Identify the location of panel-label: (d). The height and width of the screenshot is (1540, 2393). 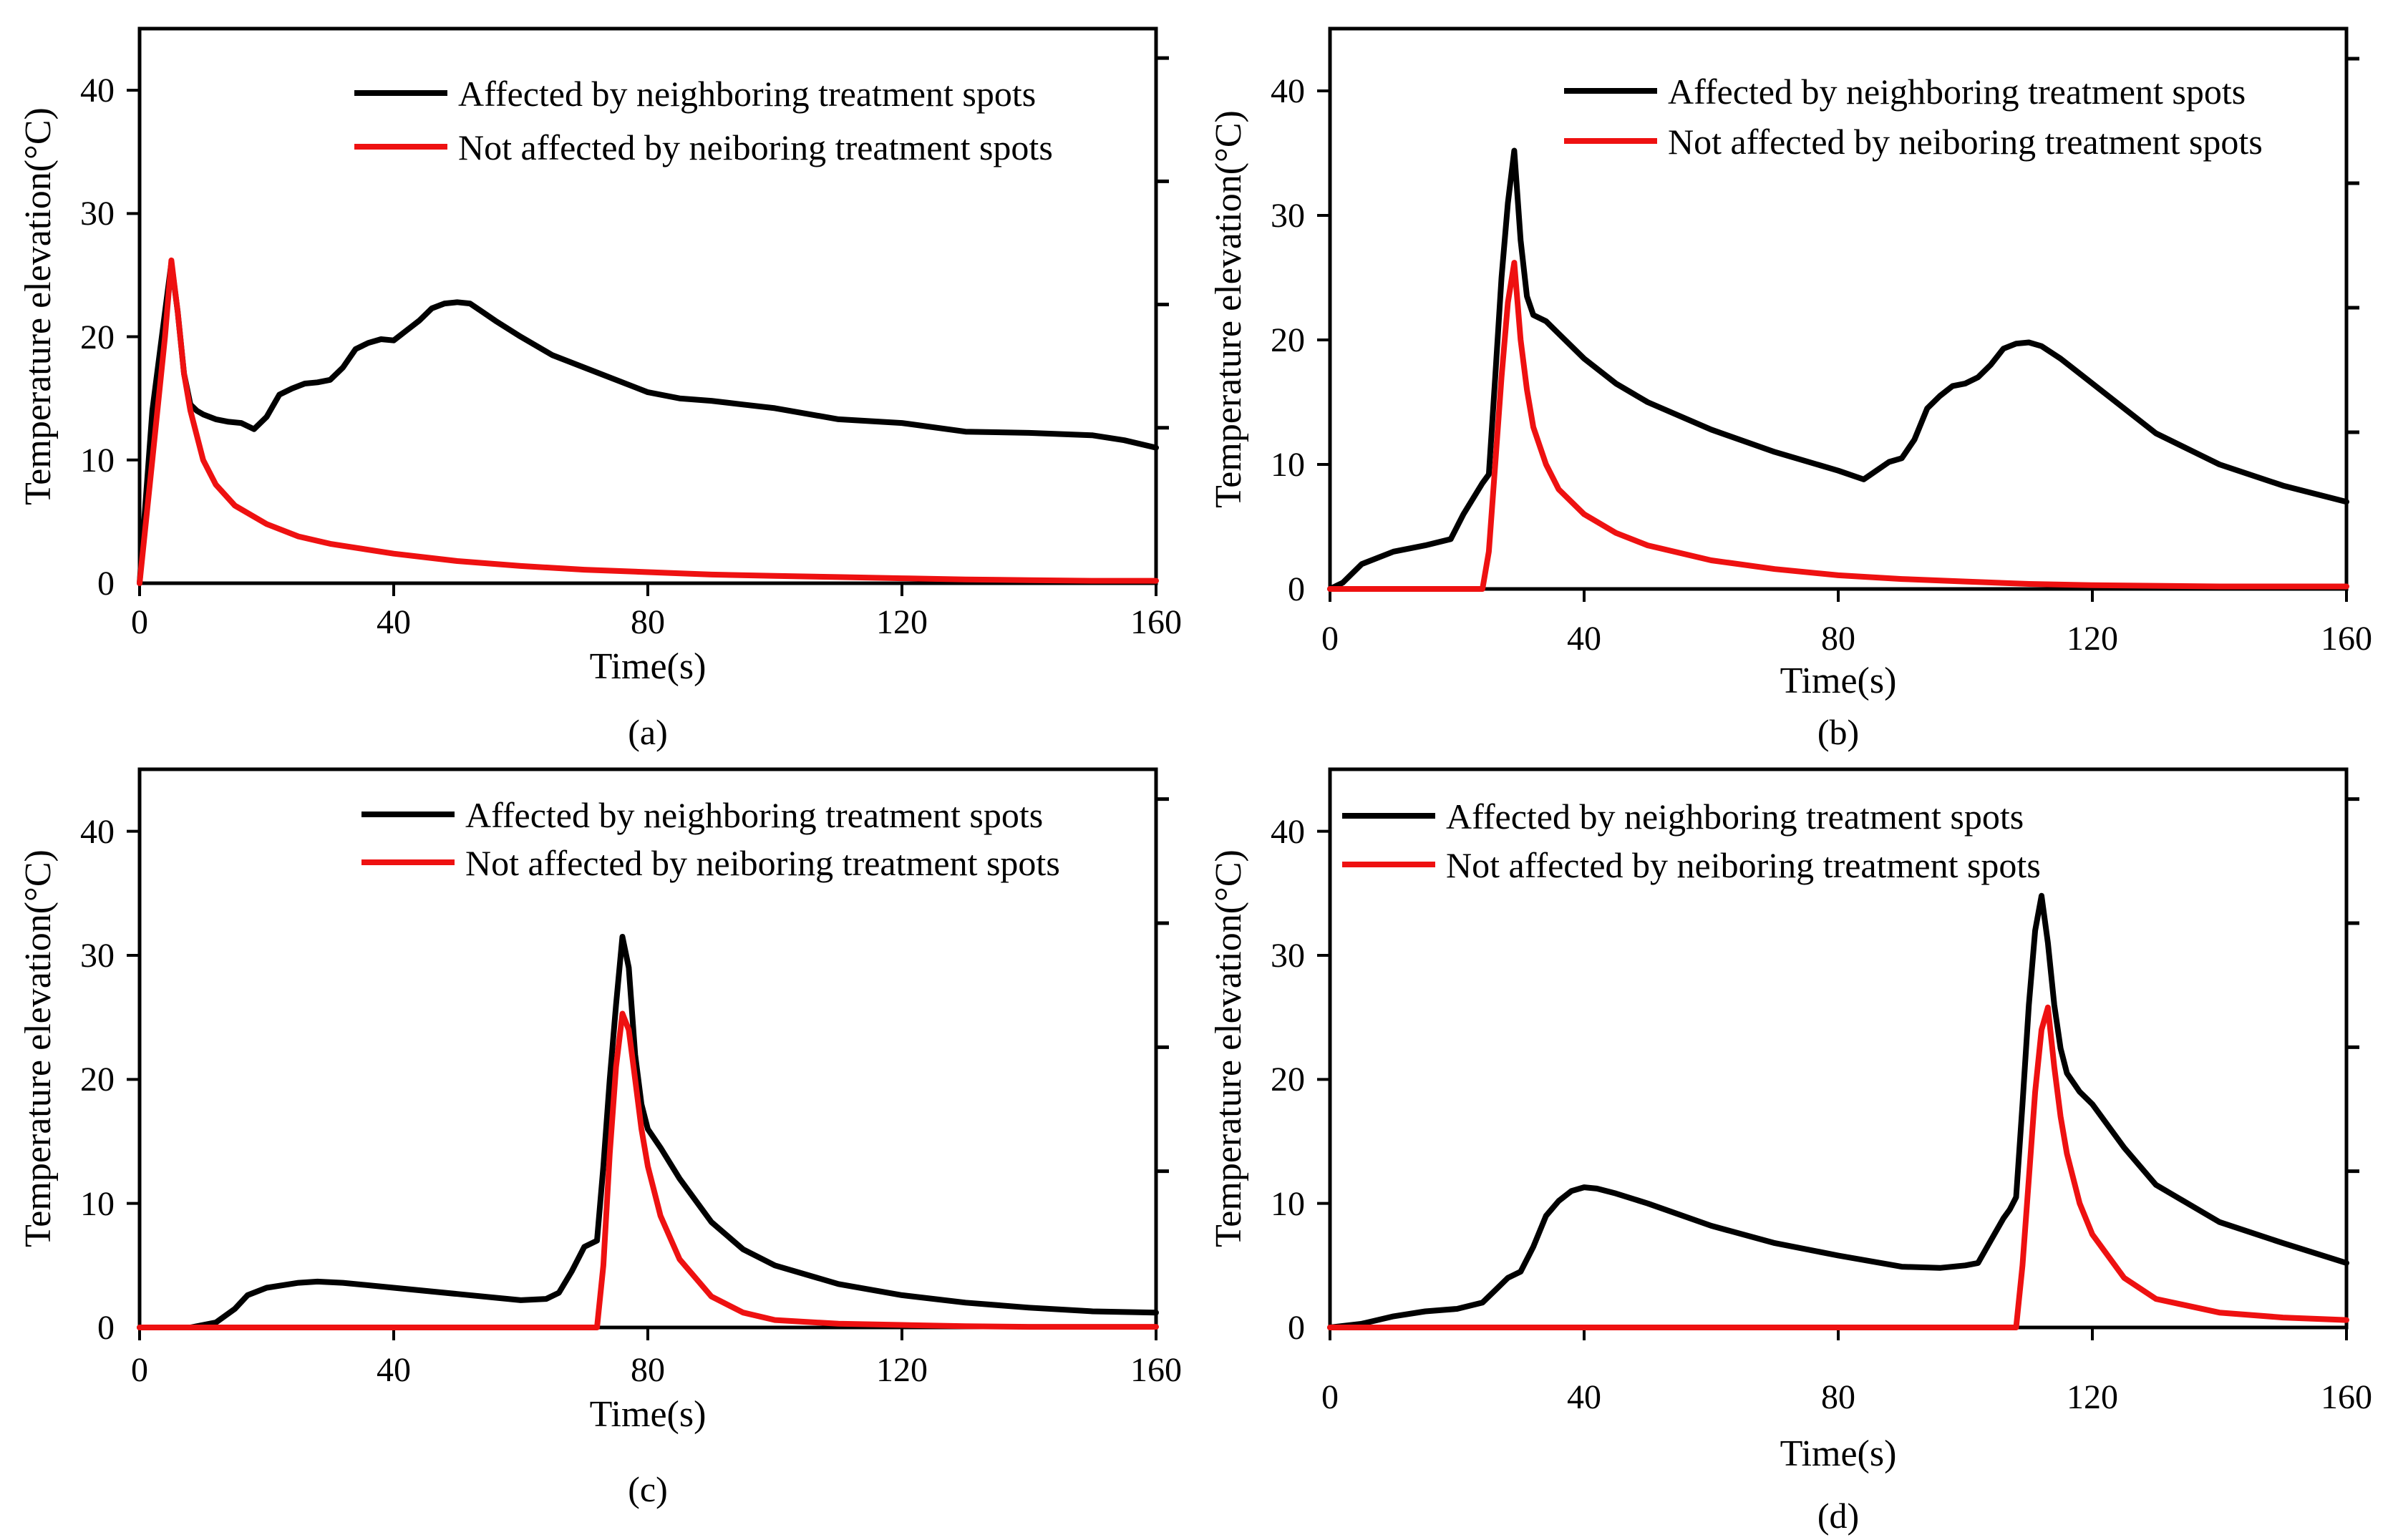
(1838, 1516).